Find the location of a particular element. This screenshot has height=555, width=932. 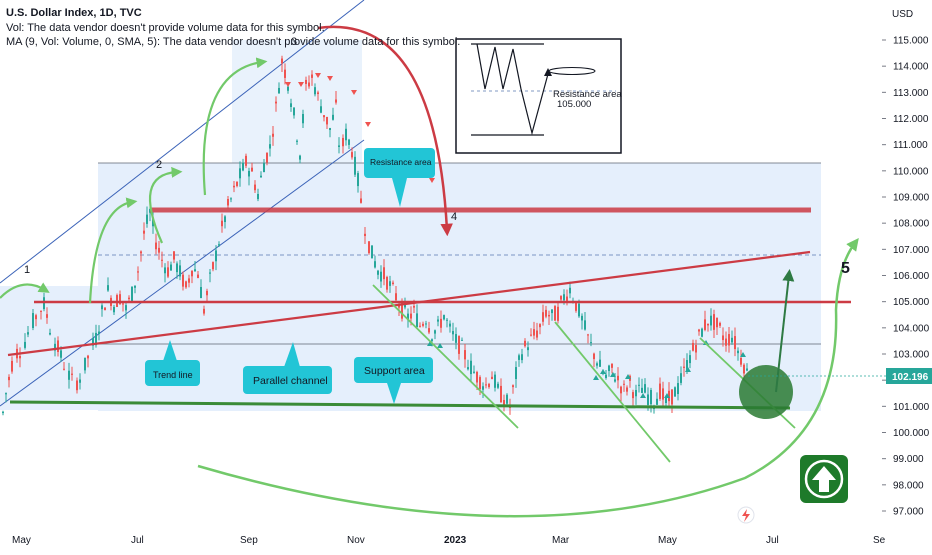

up-button is located at coordinates (824, 479).